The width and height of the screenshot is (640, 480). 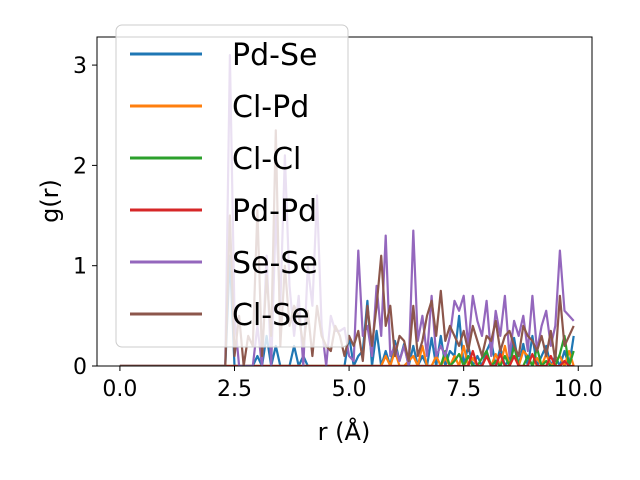 What do you see at coordinates (80, 166) in the screenshot?
I see `y-tick-label: 2` at bounding box center [80, 166].